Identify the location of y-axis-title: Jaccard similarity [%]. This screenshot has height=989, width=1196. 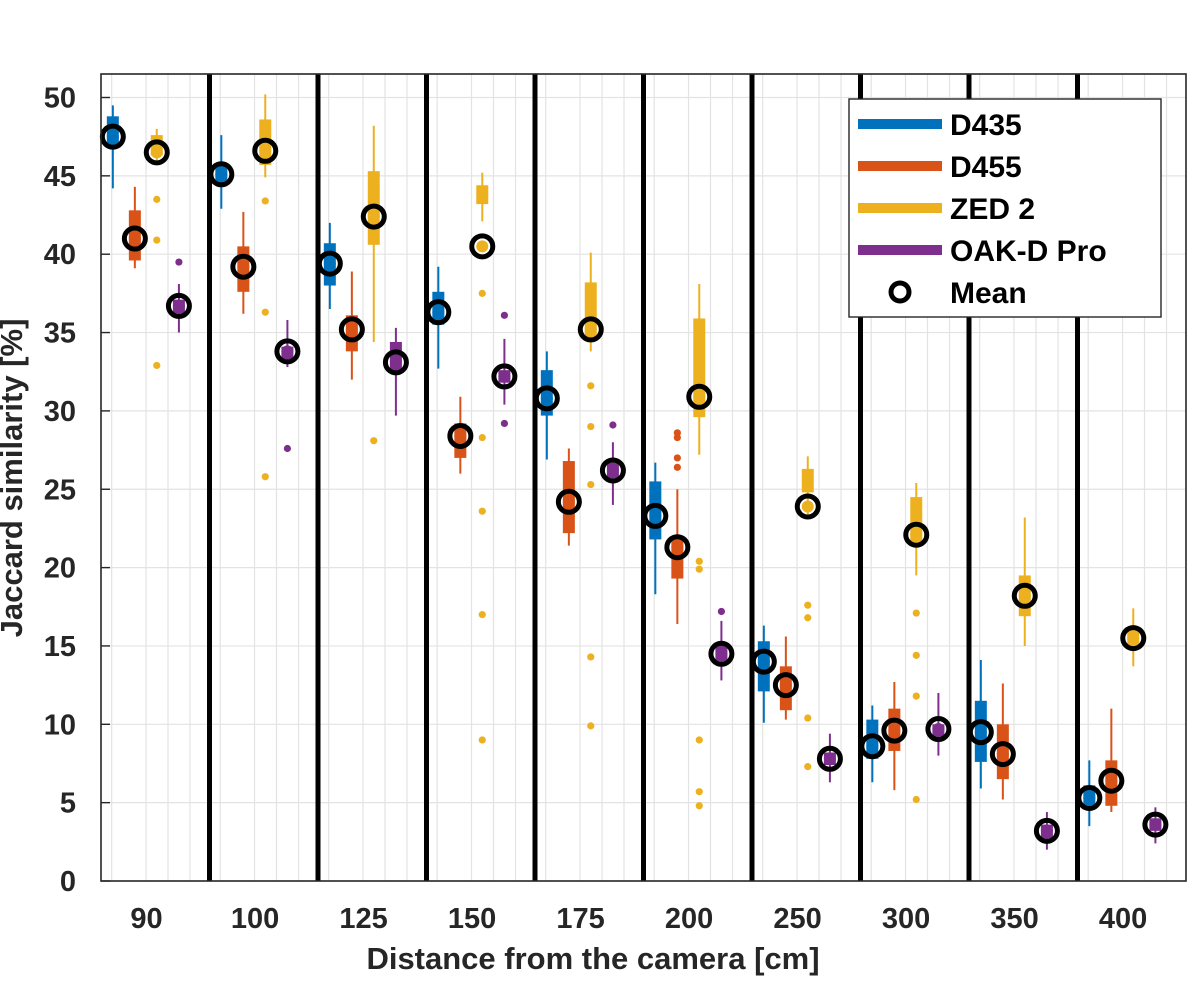
(14, 478).